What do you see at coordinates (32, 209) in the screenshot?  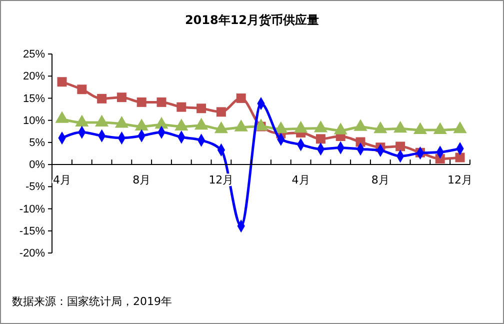 I see `y-tick-label: -10%` at bounding box center [32, 209].